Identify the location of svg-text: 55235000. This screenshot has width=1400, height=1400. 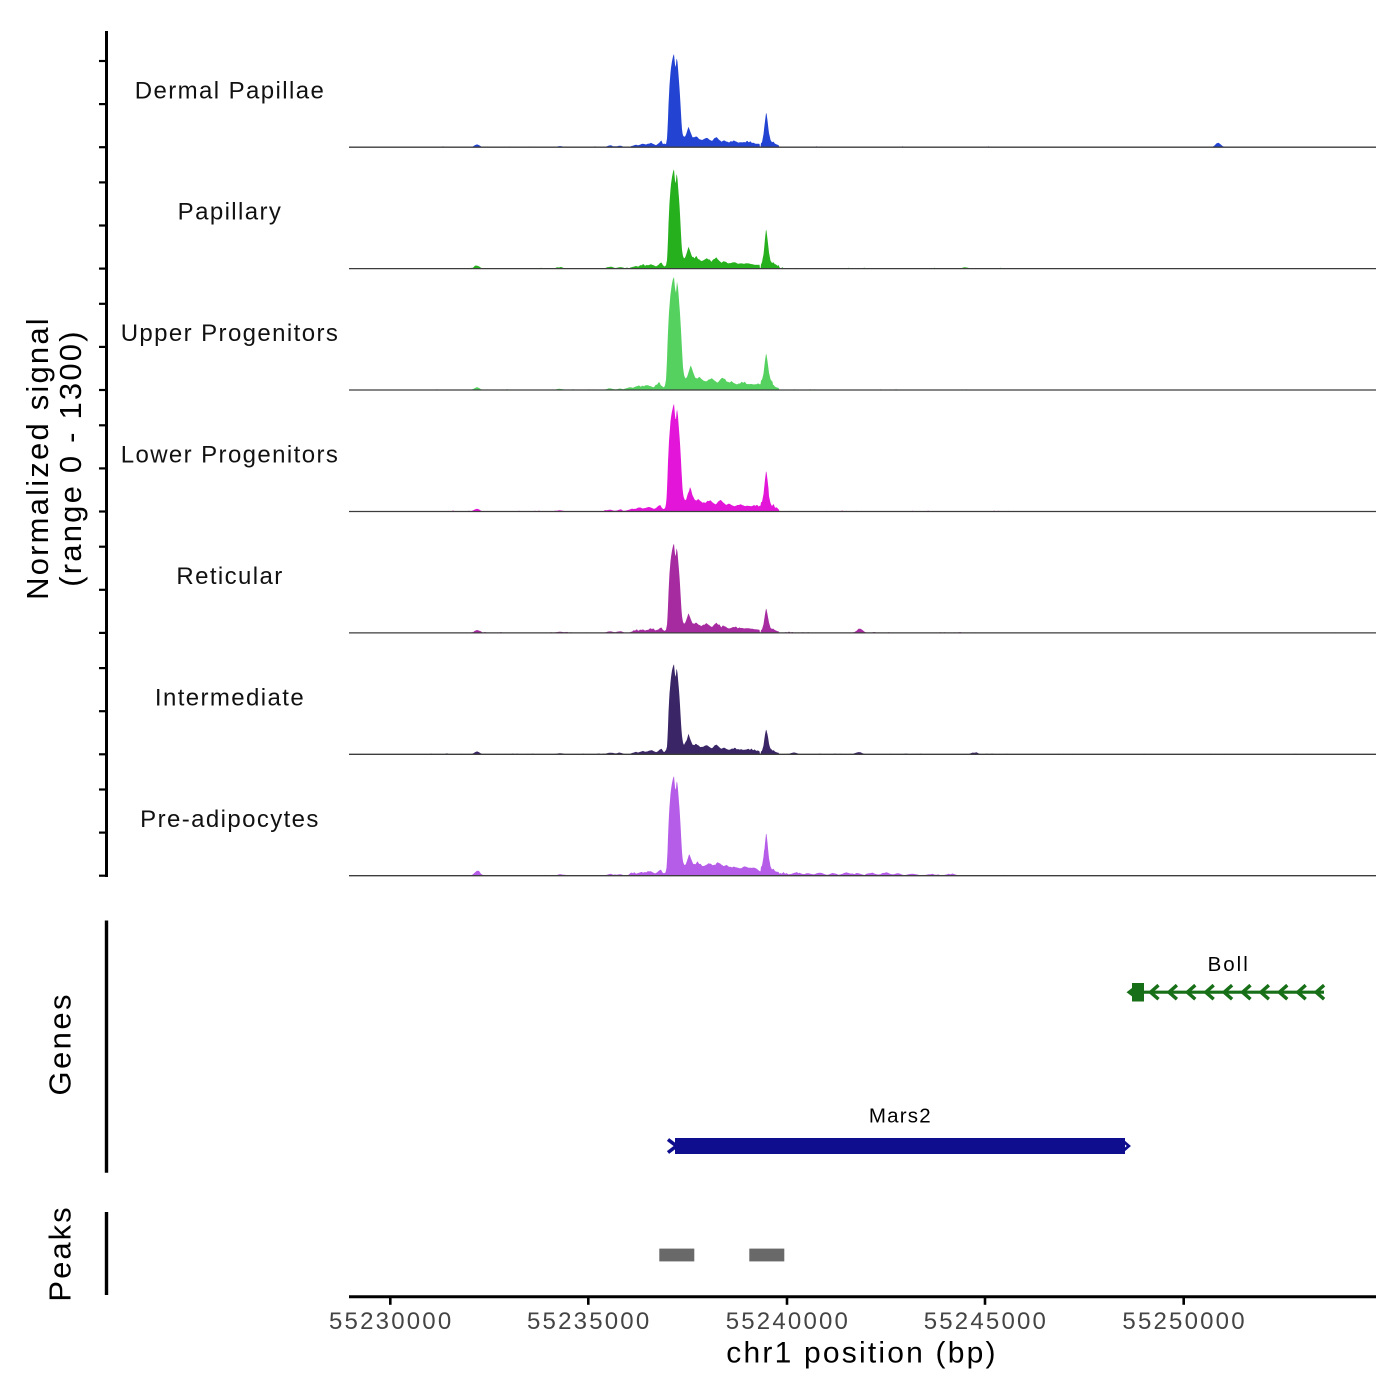
(589, 1321).